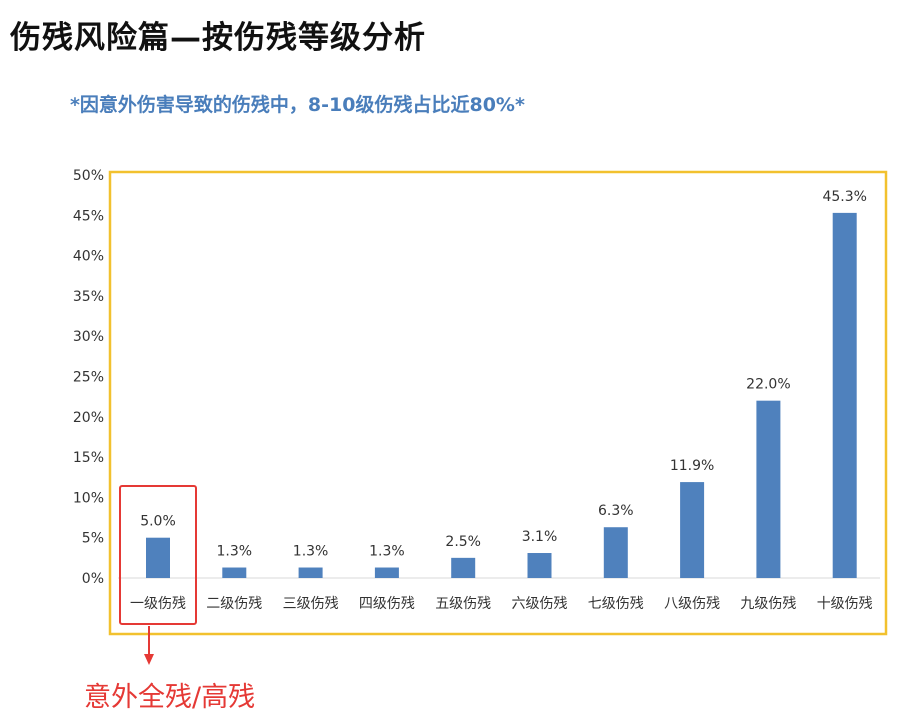 This screenshot has height=726, width=898. I want to click on data-label: 11.9%, so click(692, 466).